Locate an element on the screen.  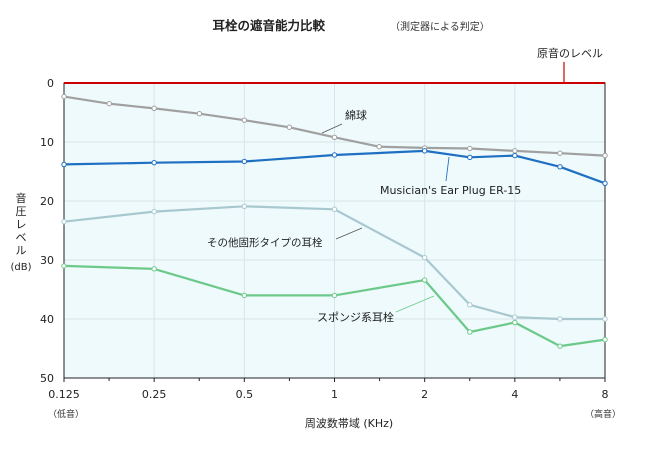
x-high-label: （高音） is located at coordinates (603, 414).